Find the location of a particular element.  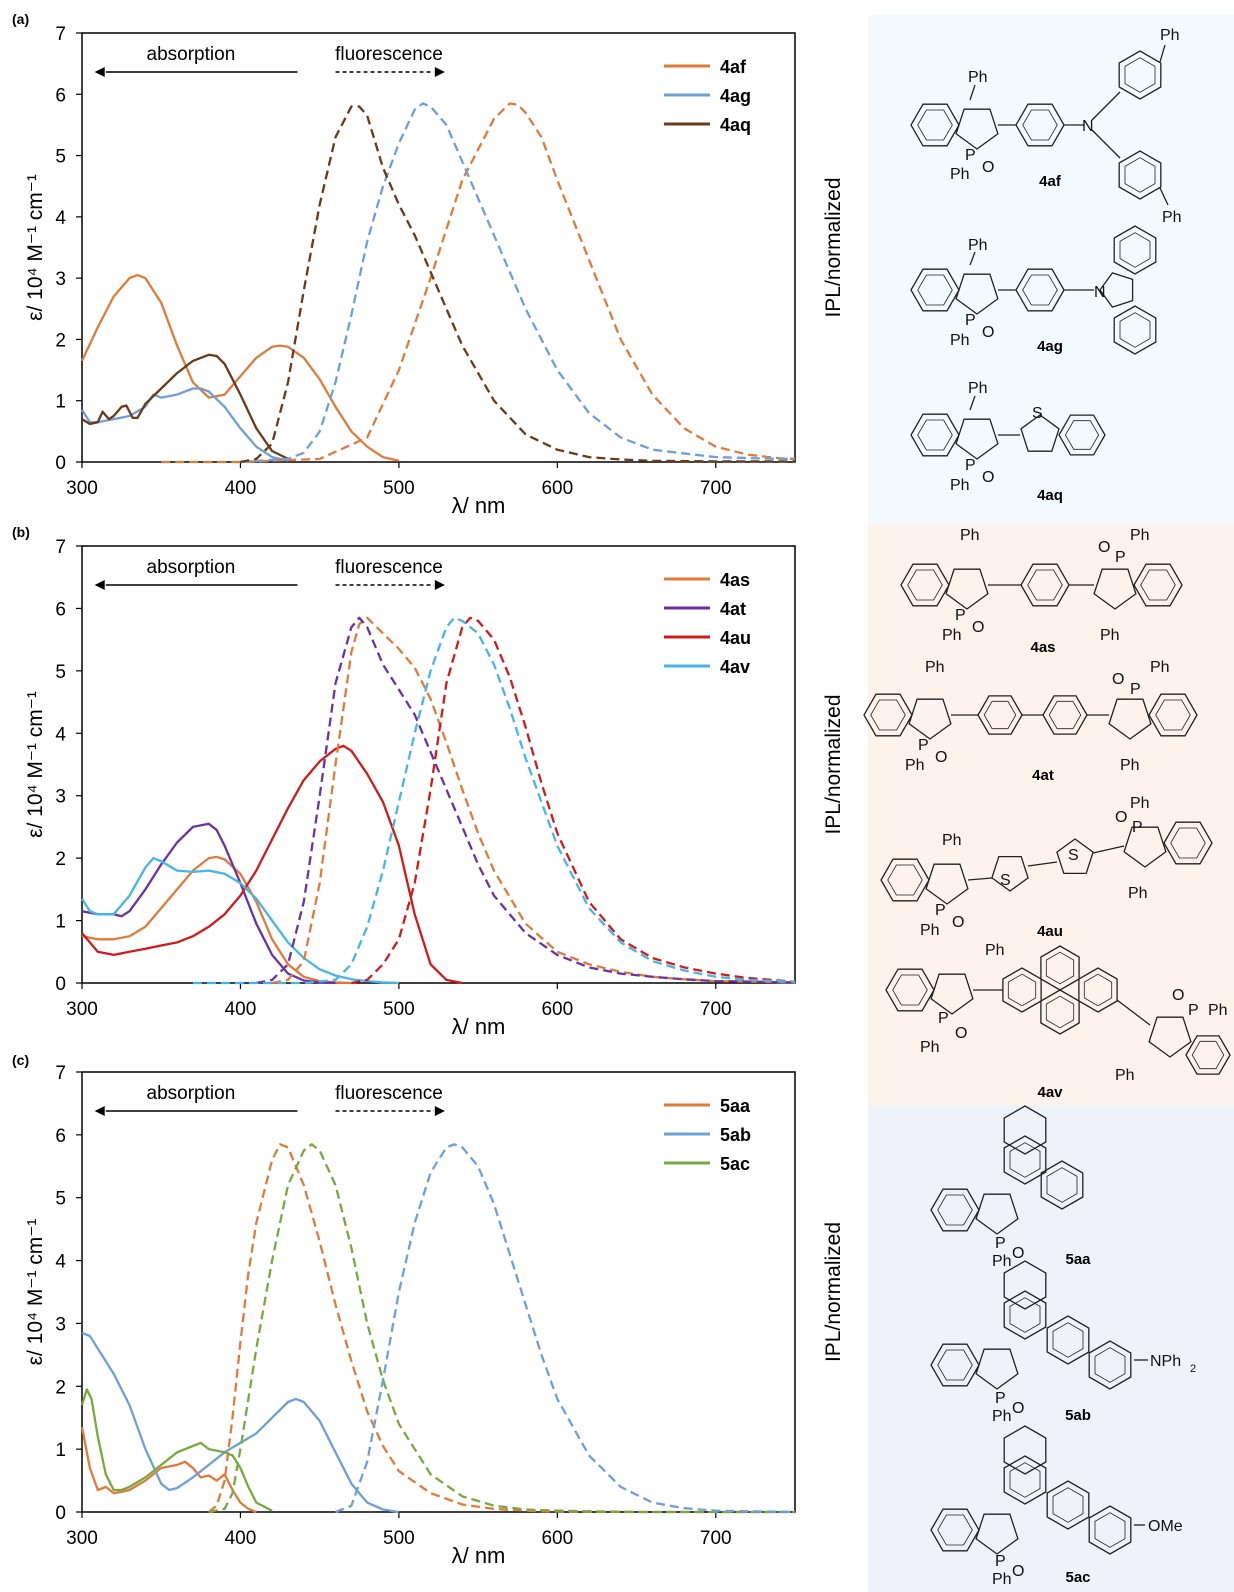

compound-label: 5ac is located at coordinates (1077, 1577).